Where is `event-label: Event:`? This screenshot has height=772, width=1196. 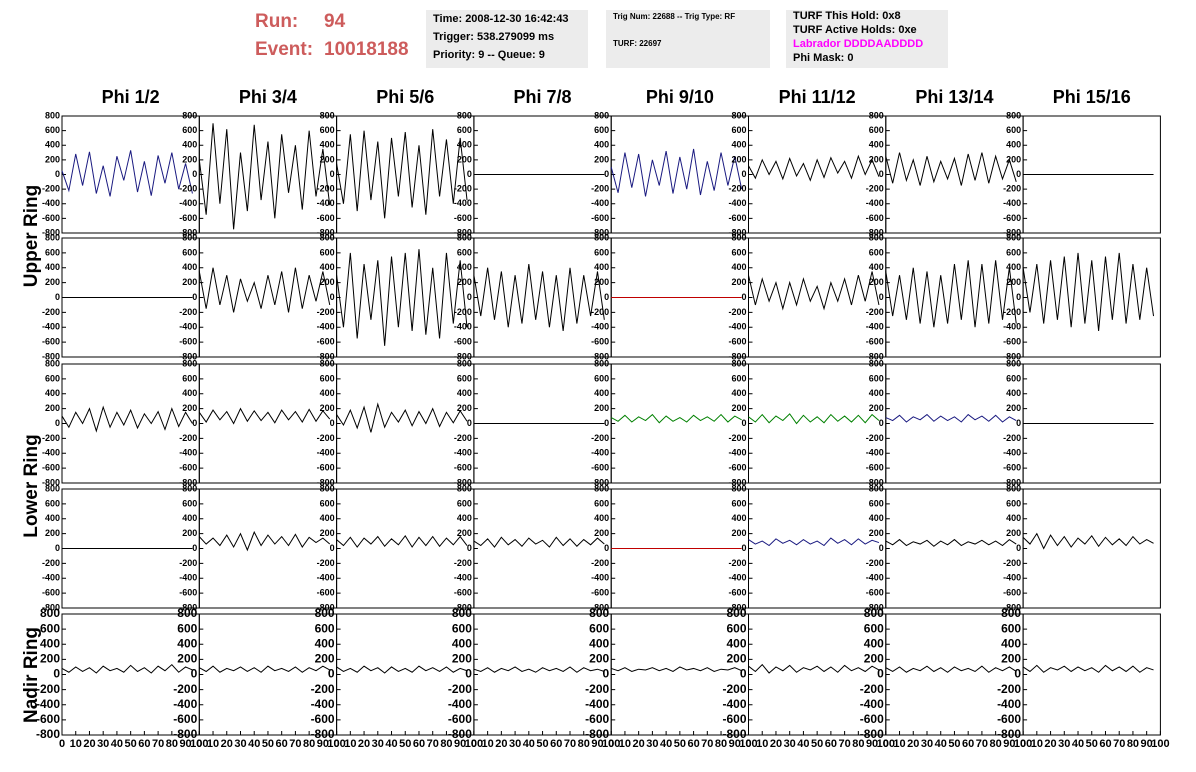
event-label: Event: is located at coordinates (284, 49).